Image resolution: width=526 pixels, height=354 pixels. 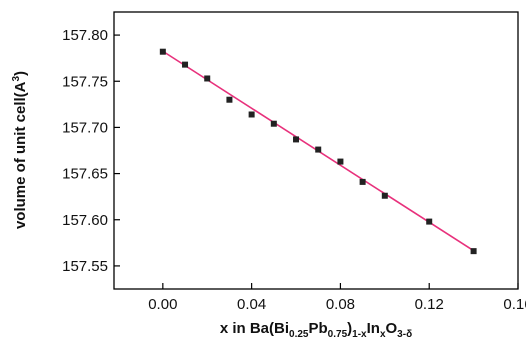 What do you see at coordinates (299, 334) in the screenshot?
I see `x-label-sub-1: 0.25` at bounding box center [299, 334].